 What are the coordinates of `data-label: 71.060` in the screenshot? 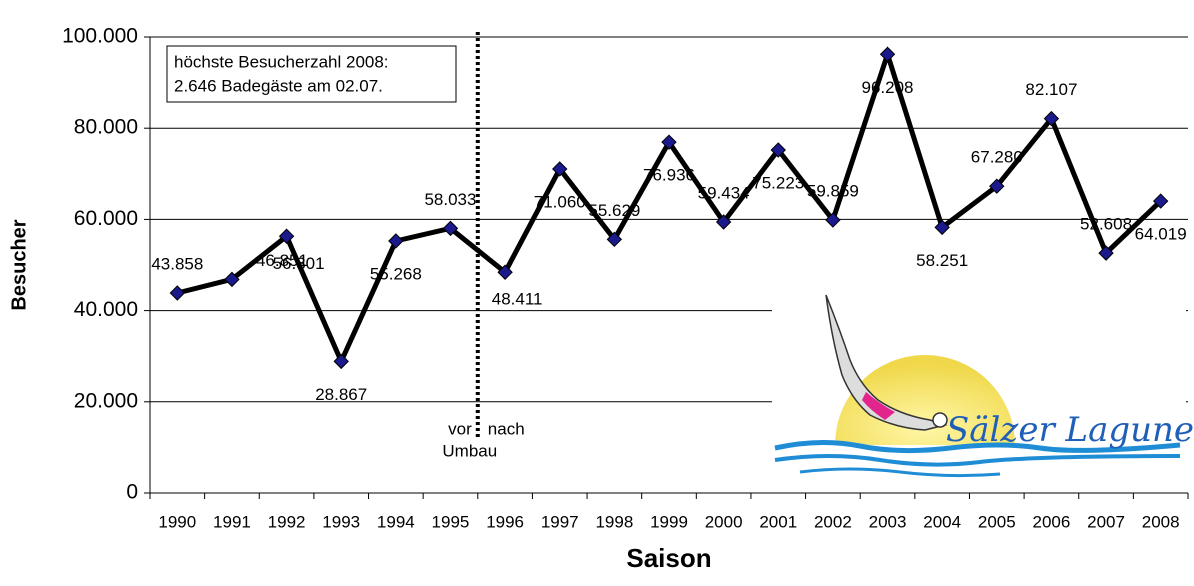 It's located at (560, 201).